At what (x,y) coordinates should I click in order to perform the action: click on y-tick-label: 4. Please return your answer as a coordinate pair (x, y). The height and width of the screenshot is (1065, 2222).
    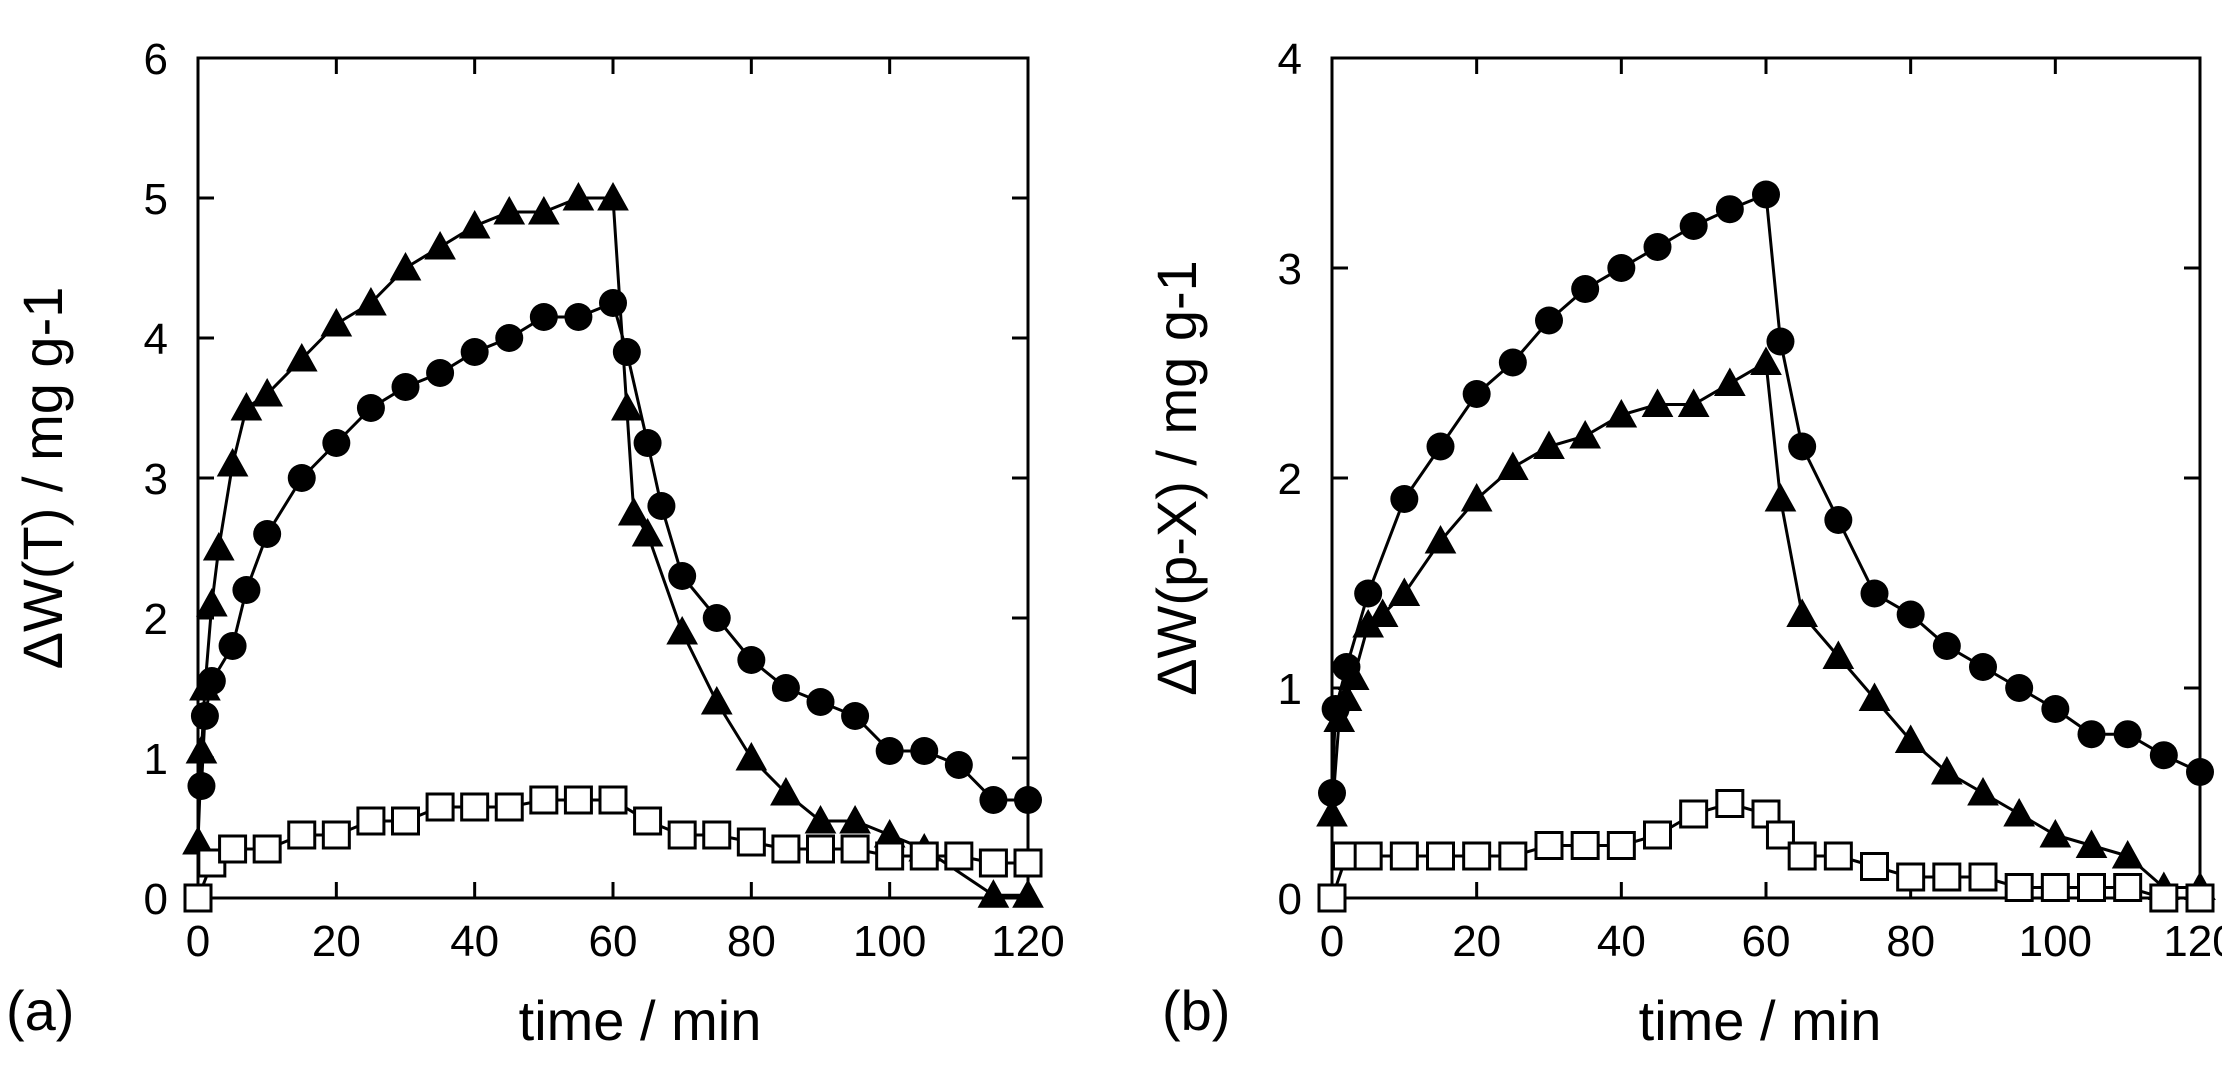
    Looking at the image, I should click on (156, 339).